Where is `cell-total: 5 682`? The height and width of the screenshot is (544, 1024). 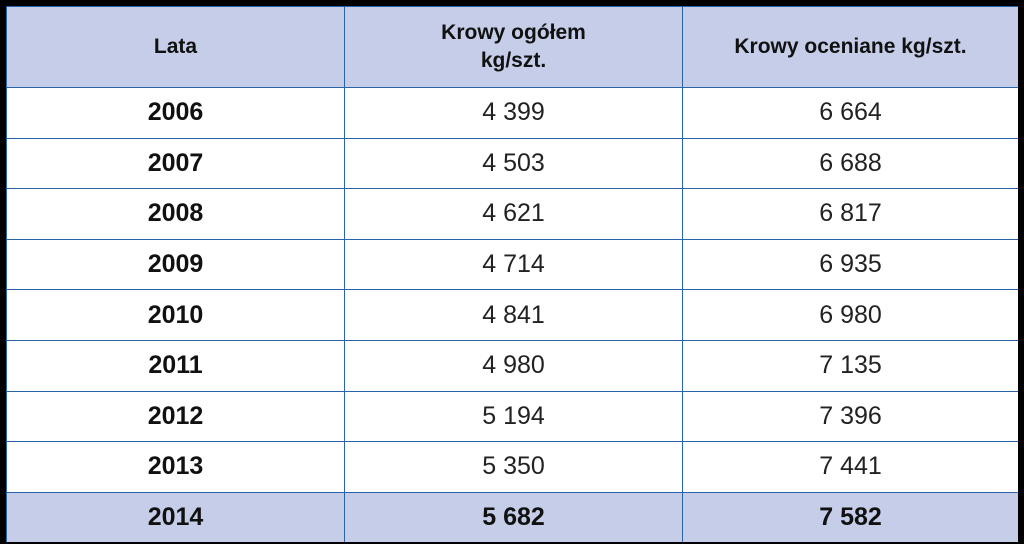 cell-total: 5 682 is located at coordinates (513, 516).